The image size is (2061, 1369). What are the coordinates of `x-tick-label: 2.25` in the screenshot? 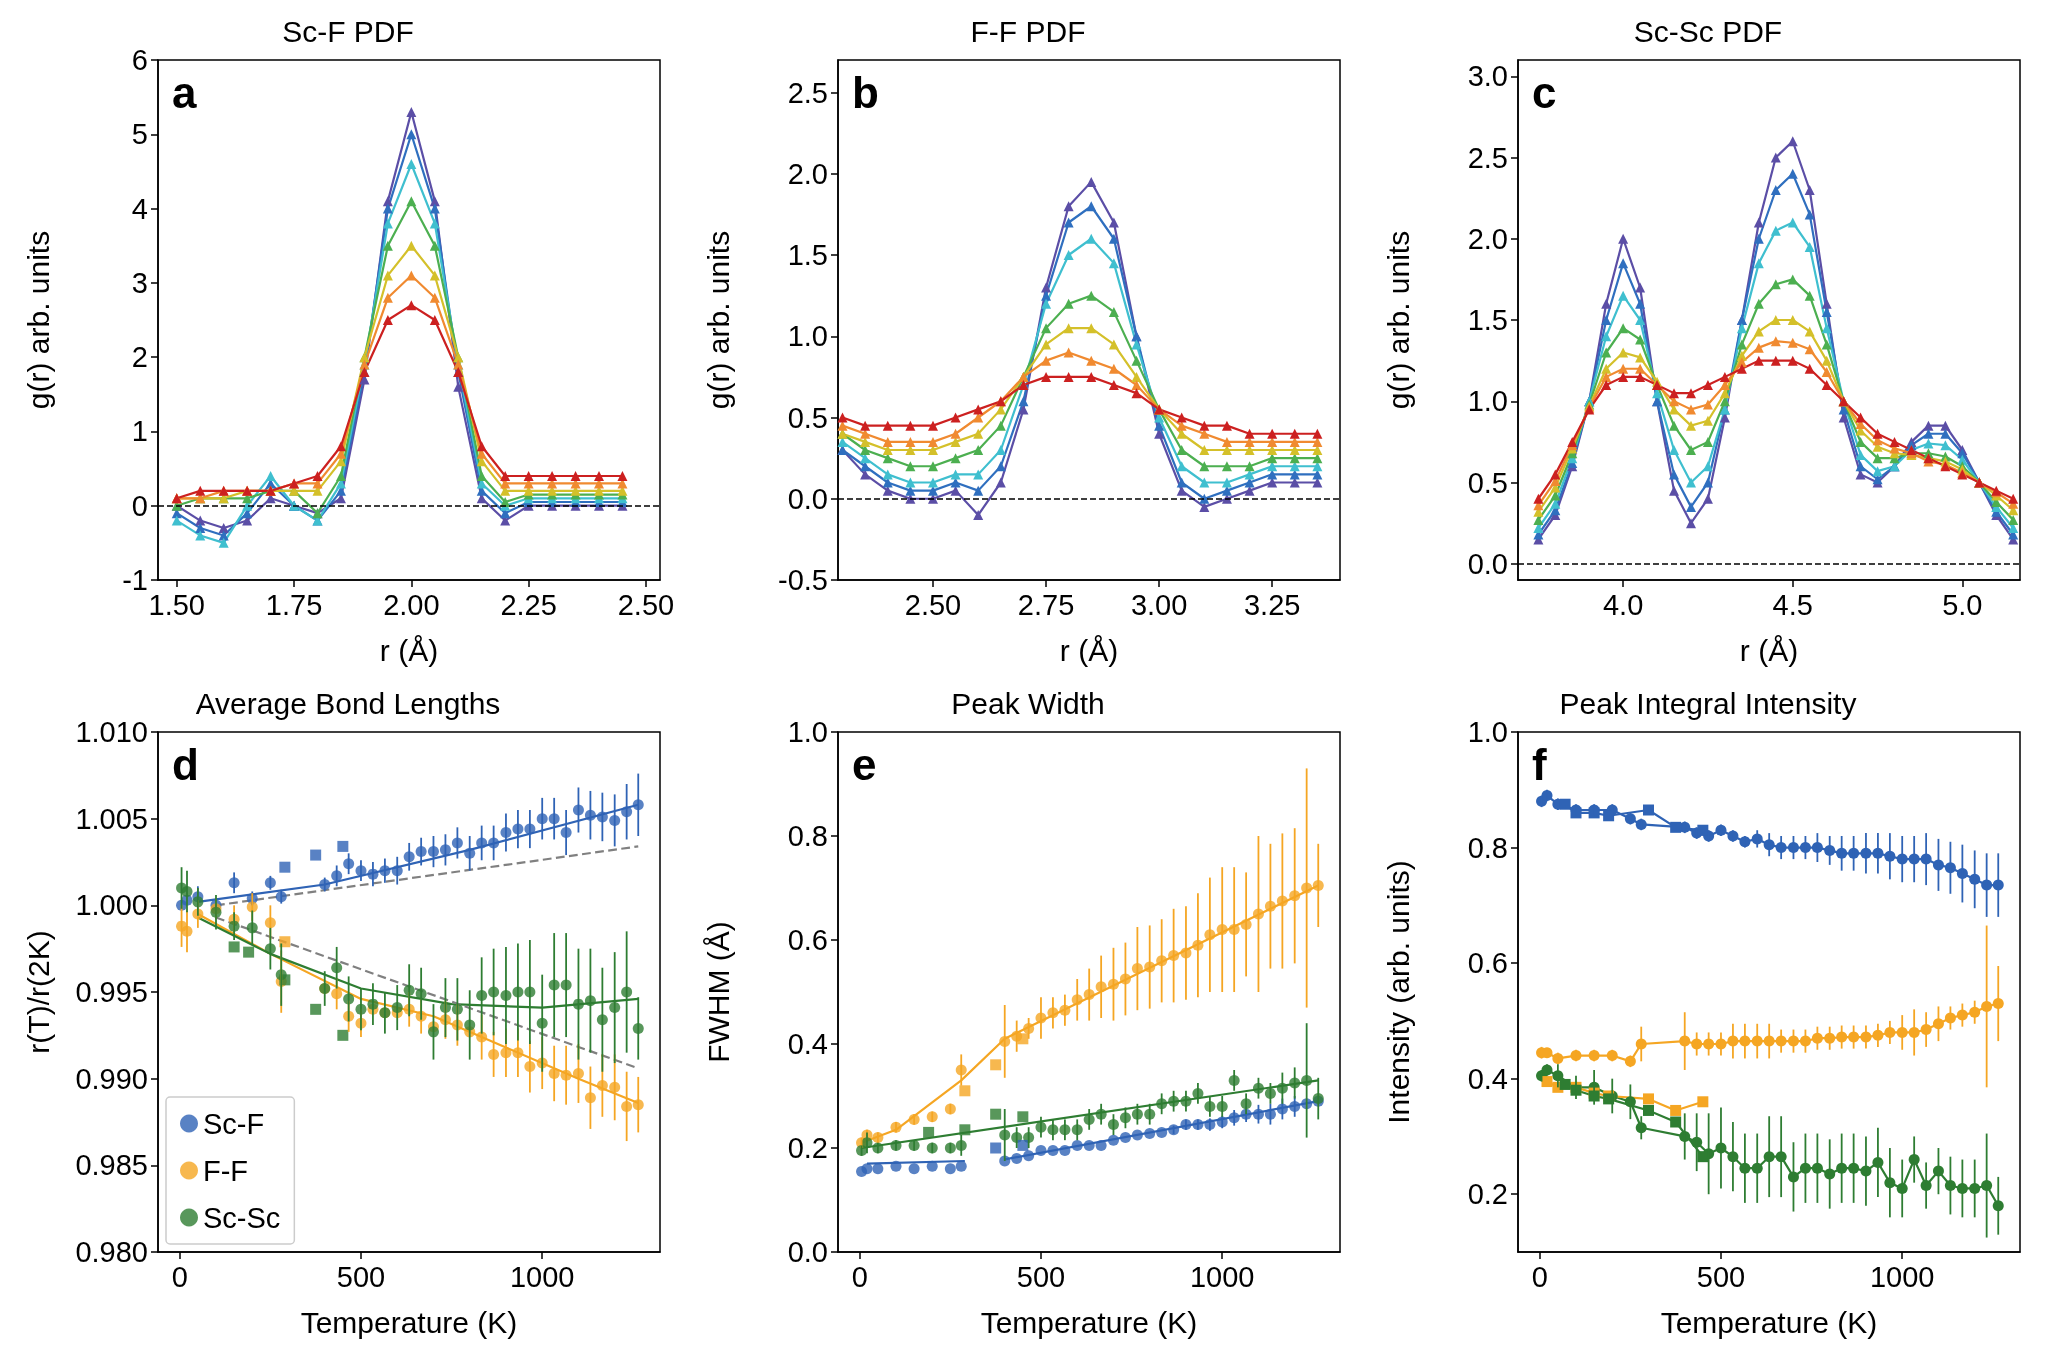 It's located at (528, 604).